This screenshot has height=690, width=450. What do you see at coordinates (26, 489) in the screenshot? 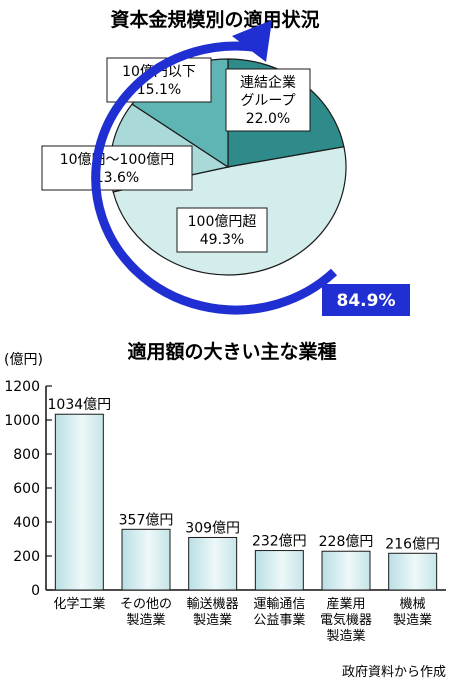
I see `y-tick-label: 600` at bounding box center [26, 489].